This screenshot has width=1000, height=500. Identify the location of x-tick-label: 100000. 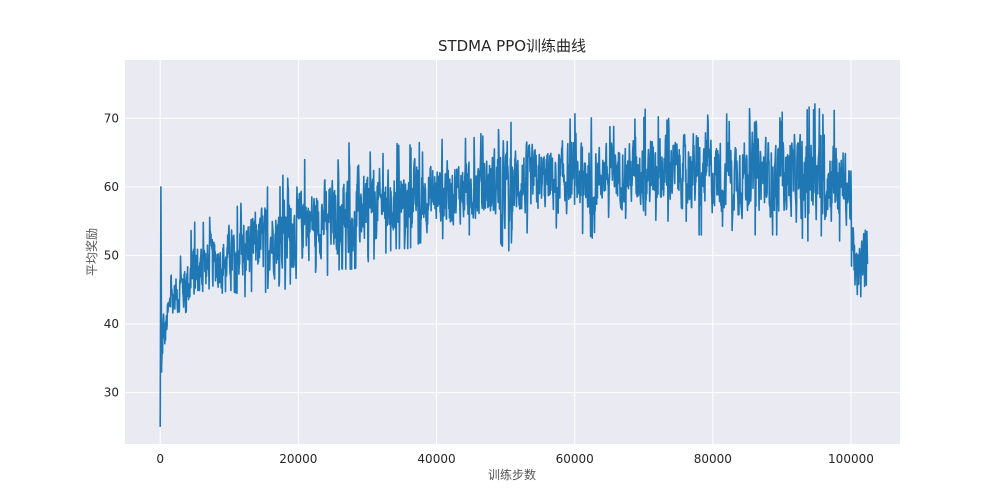
(851, 459).